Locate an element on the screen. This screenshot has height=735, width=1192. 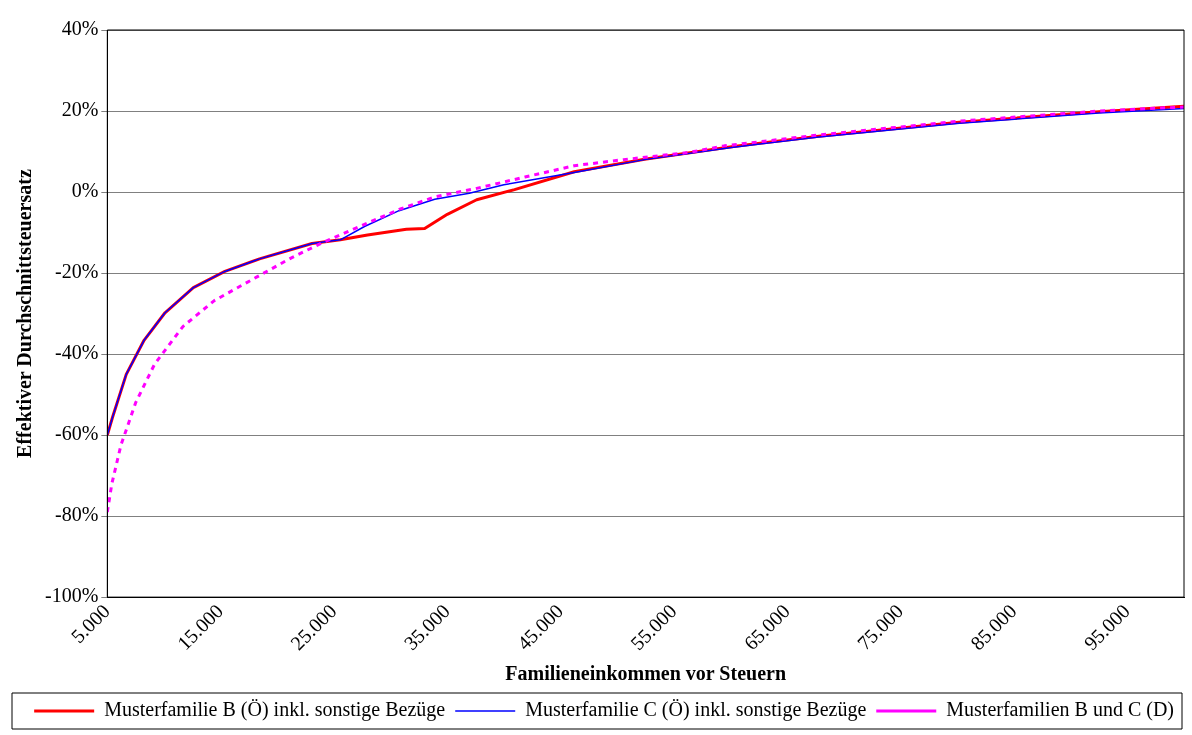
y-tick-label: 0% is located at coordinates (85, 190).